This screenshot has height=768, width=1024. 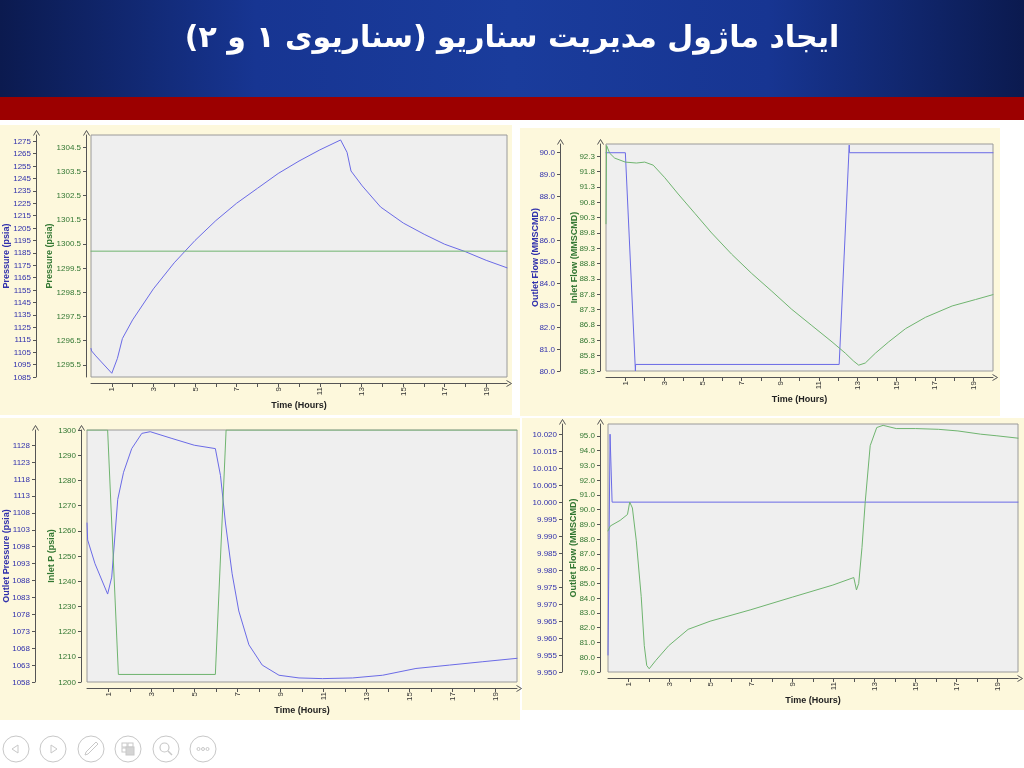 What do you see at coordinates (69, 316) in the screenshot?
I see `y2-tick-label: 1297.5` at bounding box center [69, 316].